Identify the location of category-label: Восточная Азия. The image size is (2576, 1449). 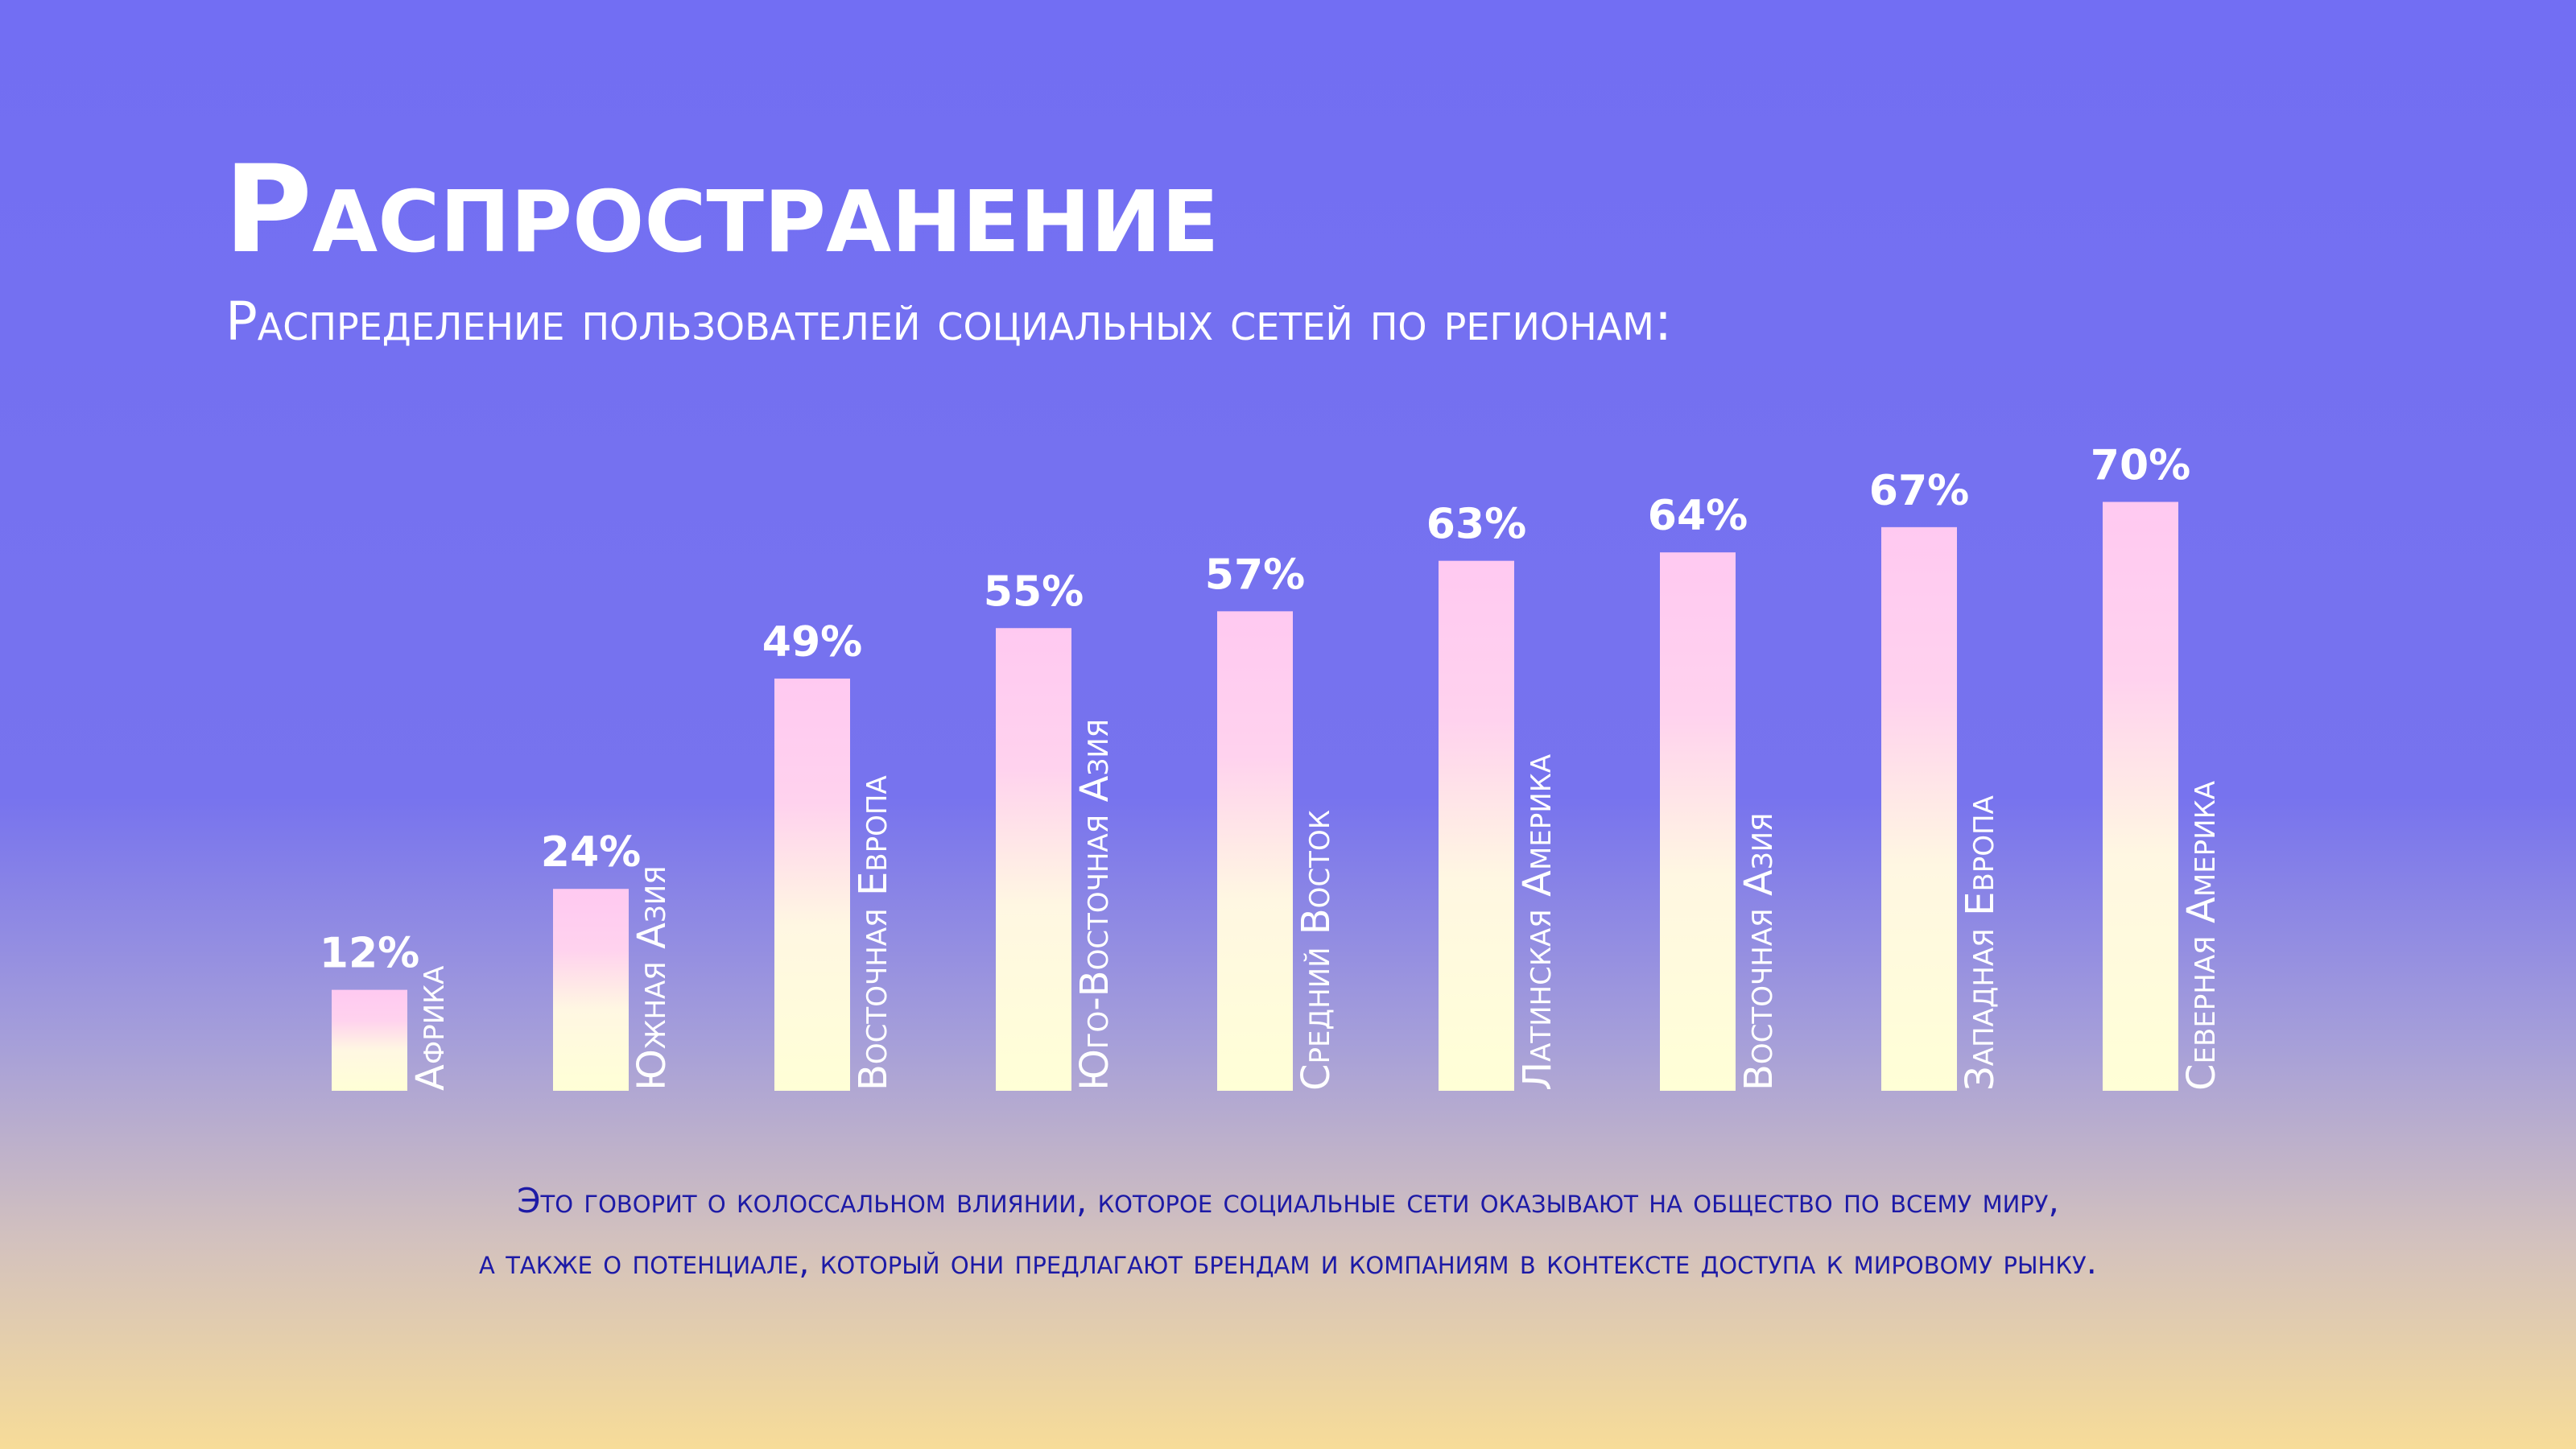
(1758, 951).